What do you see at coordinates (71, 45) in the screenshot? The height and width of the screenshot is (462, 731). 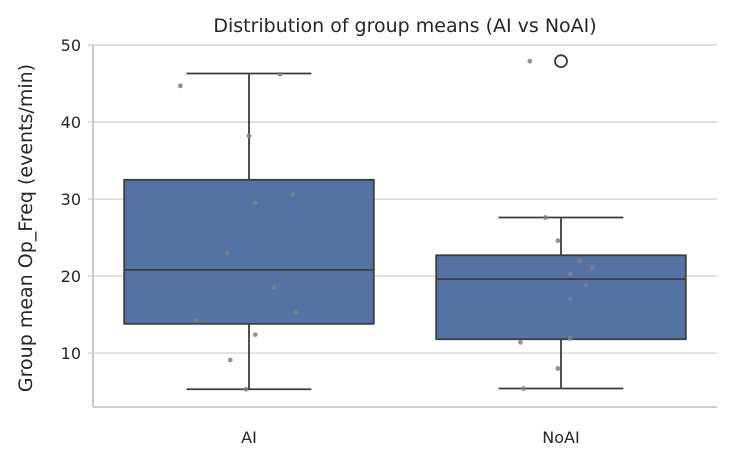 I see `y-tick-label: 50` at bounding box center [71, 45].